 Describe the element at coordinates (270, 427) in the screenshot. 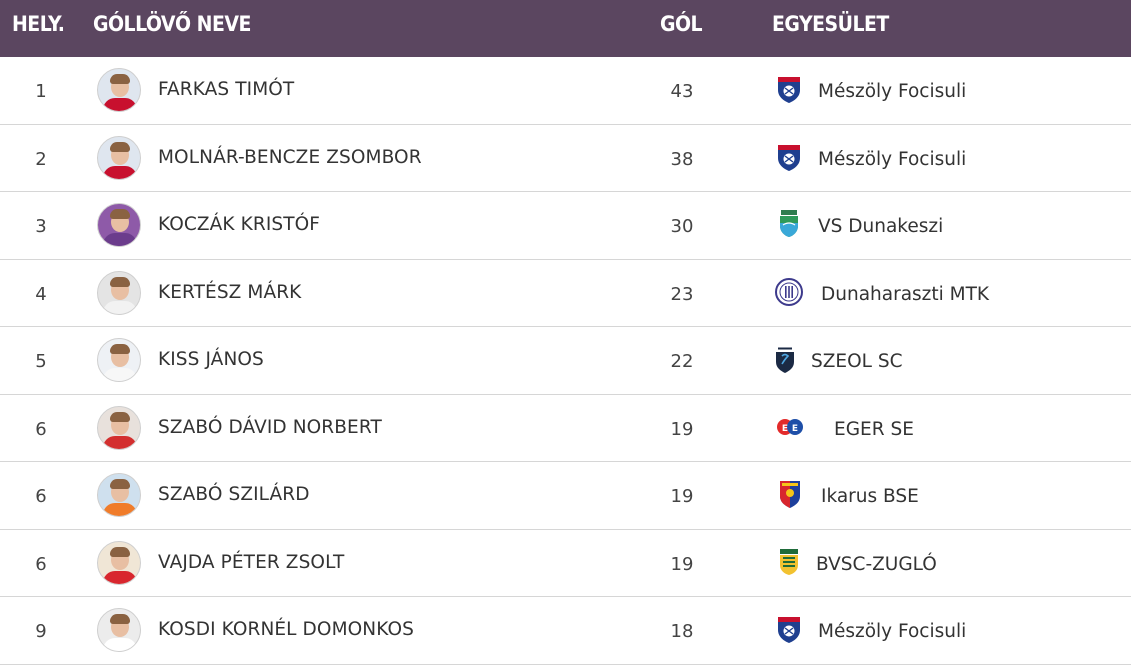

I see `player-name: SZABÓ DÁVID NORBERT` at that location.